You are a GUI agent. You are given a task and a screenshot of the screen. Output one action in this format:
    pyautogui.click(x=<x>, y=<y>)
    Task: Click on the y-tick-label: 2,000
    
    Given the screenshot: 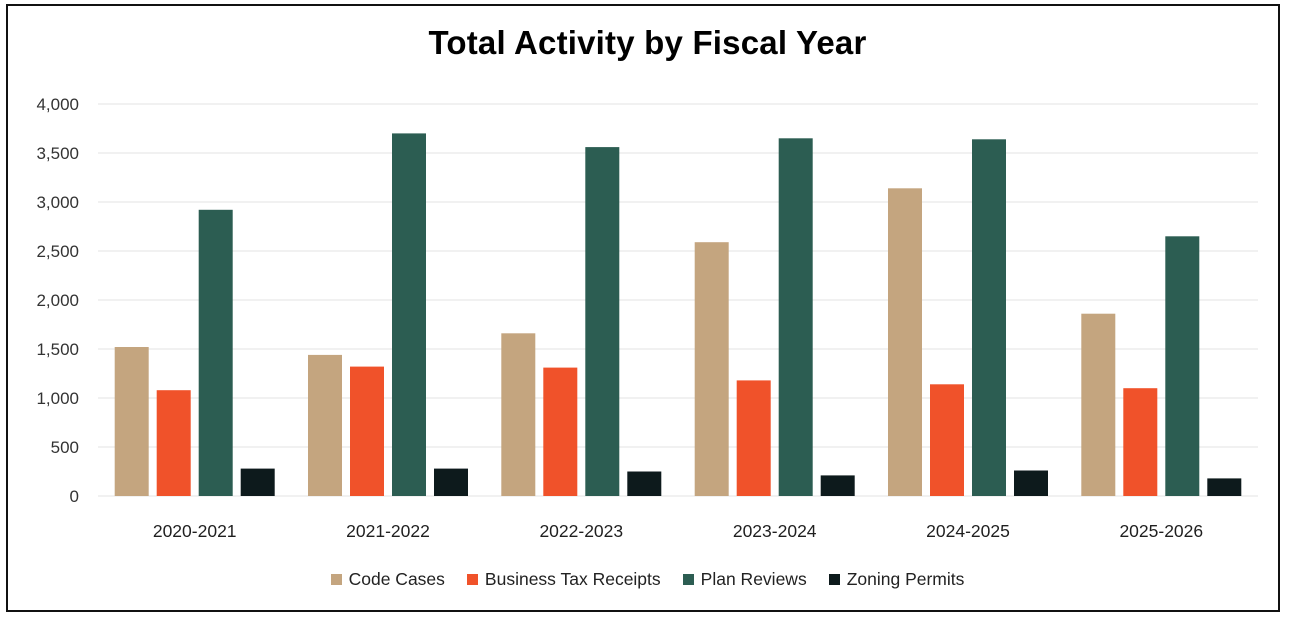 What is the action you would take?
    pyautogui.click(x=57, y=300)
    